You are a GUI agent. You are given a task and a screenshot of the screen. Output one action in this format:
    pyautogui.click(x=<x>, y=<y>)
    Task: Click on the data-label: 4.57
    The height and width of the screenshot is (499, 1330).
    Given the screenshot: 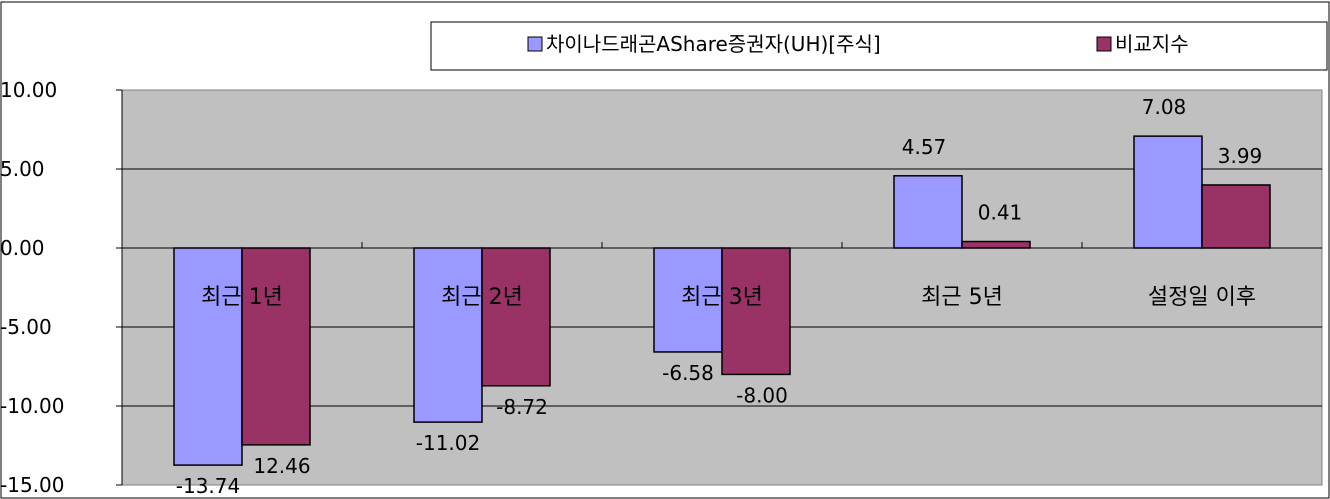 What is the action you would take?
    pyautogui.click(x=924, y=147)
    